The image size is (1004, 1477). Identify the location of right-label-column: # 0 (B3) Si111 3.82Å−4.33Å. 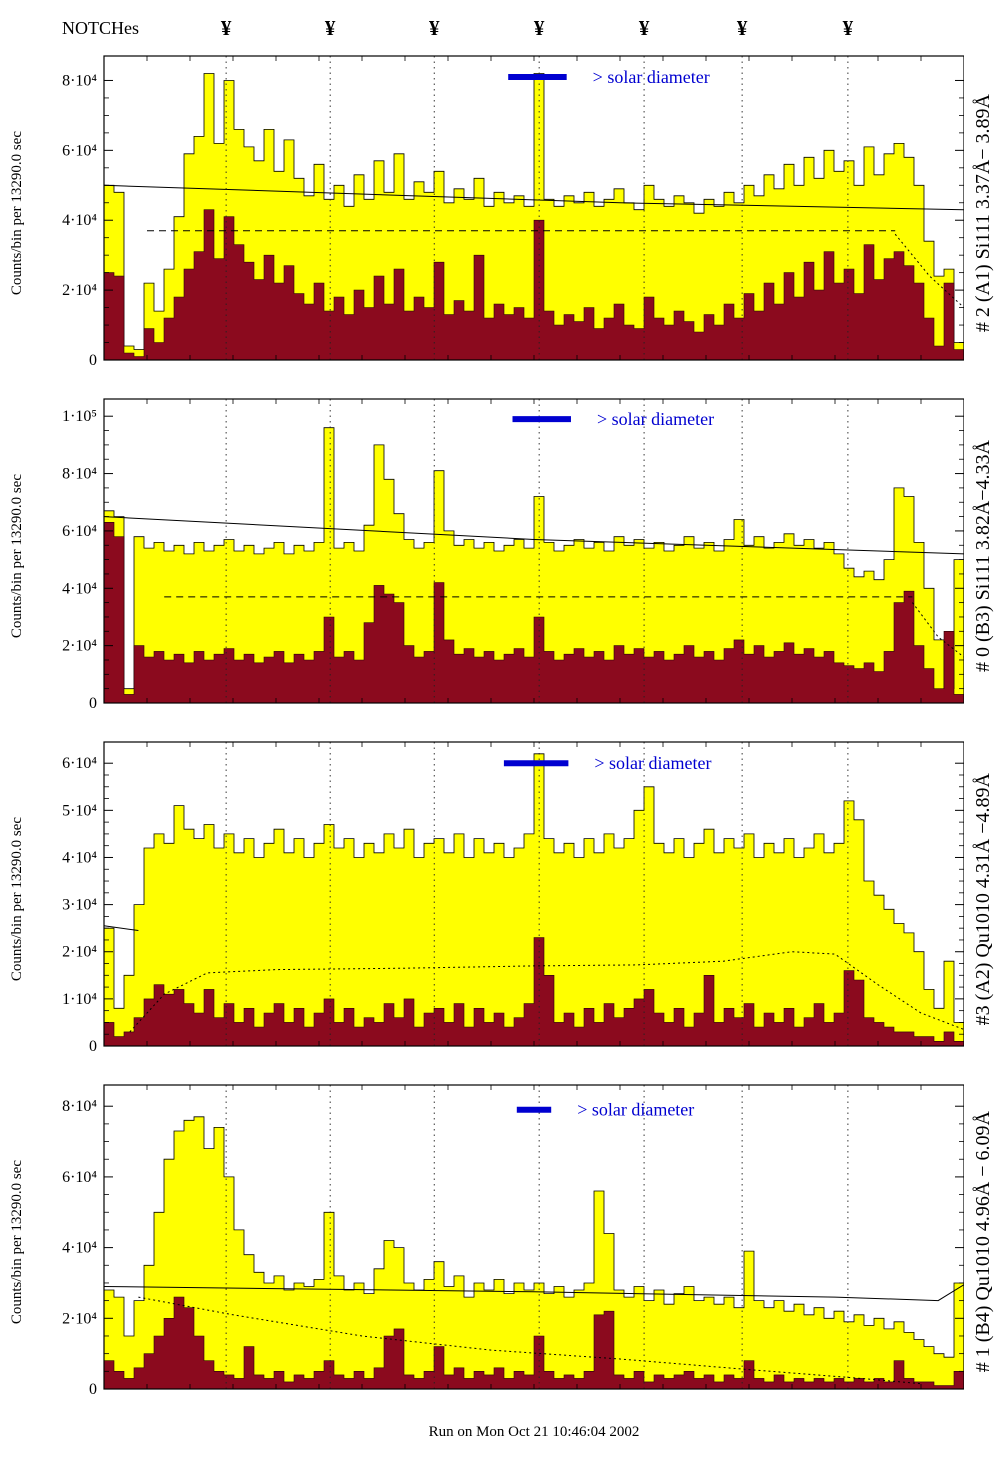
(983, 556).